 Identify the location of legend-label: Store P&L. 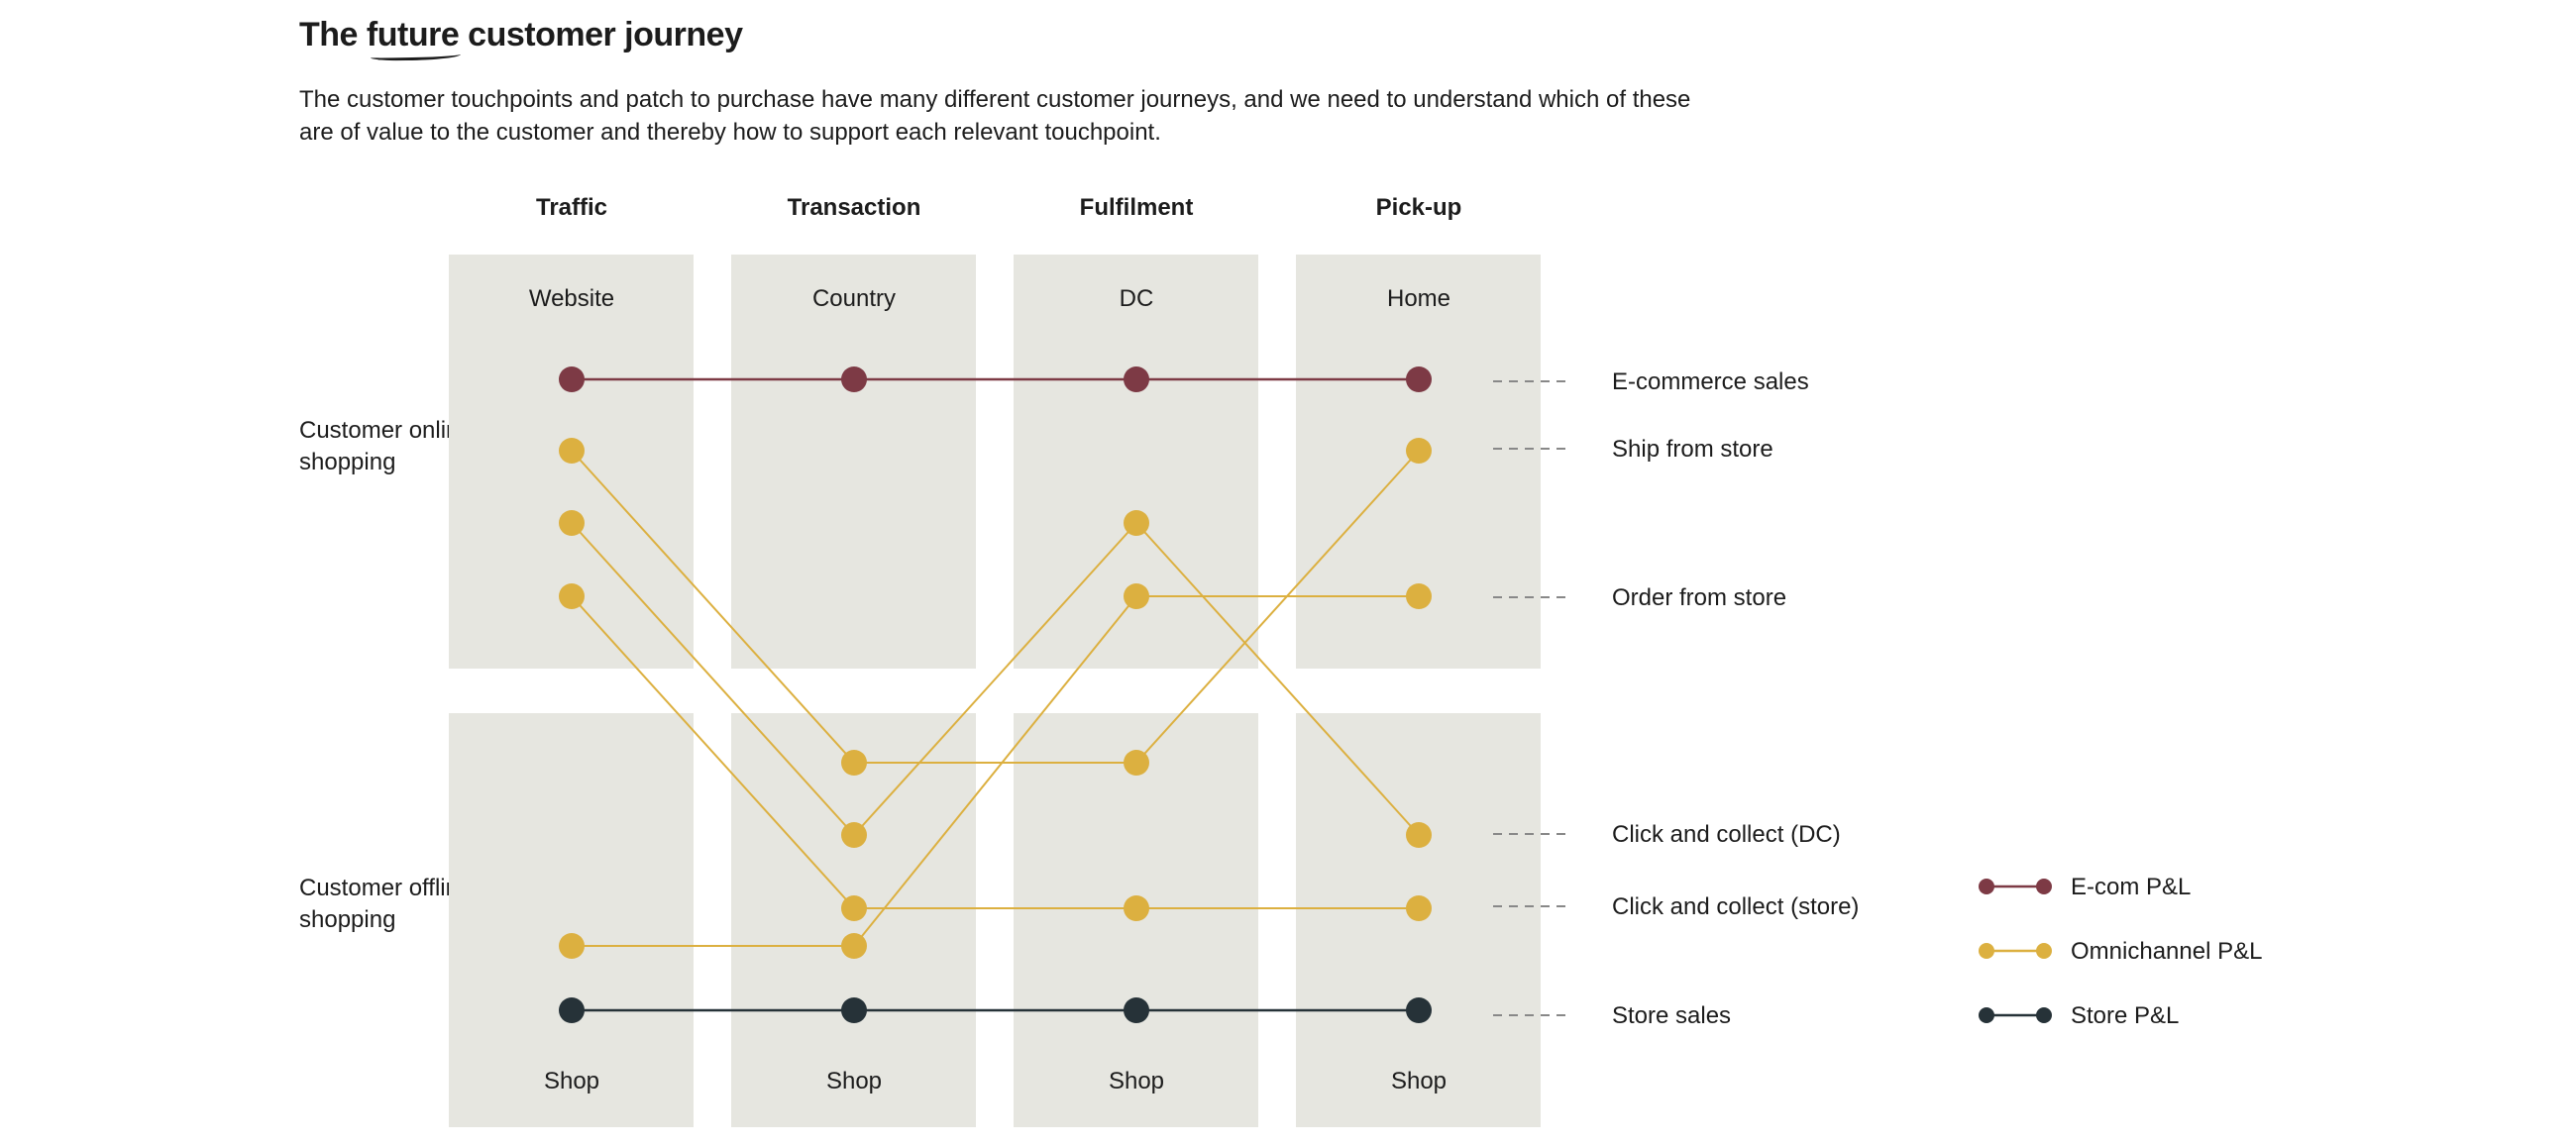
(2125, 1015).